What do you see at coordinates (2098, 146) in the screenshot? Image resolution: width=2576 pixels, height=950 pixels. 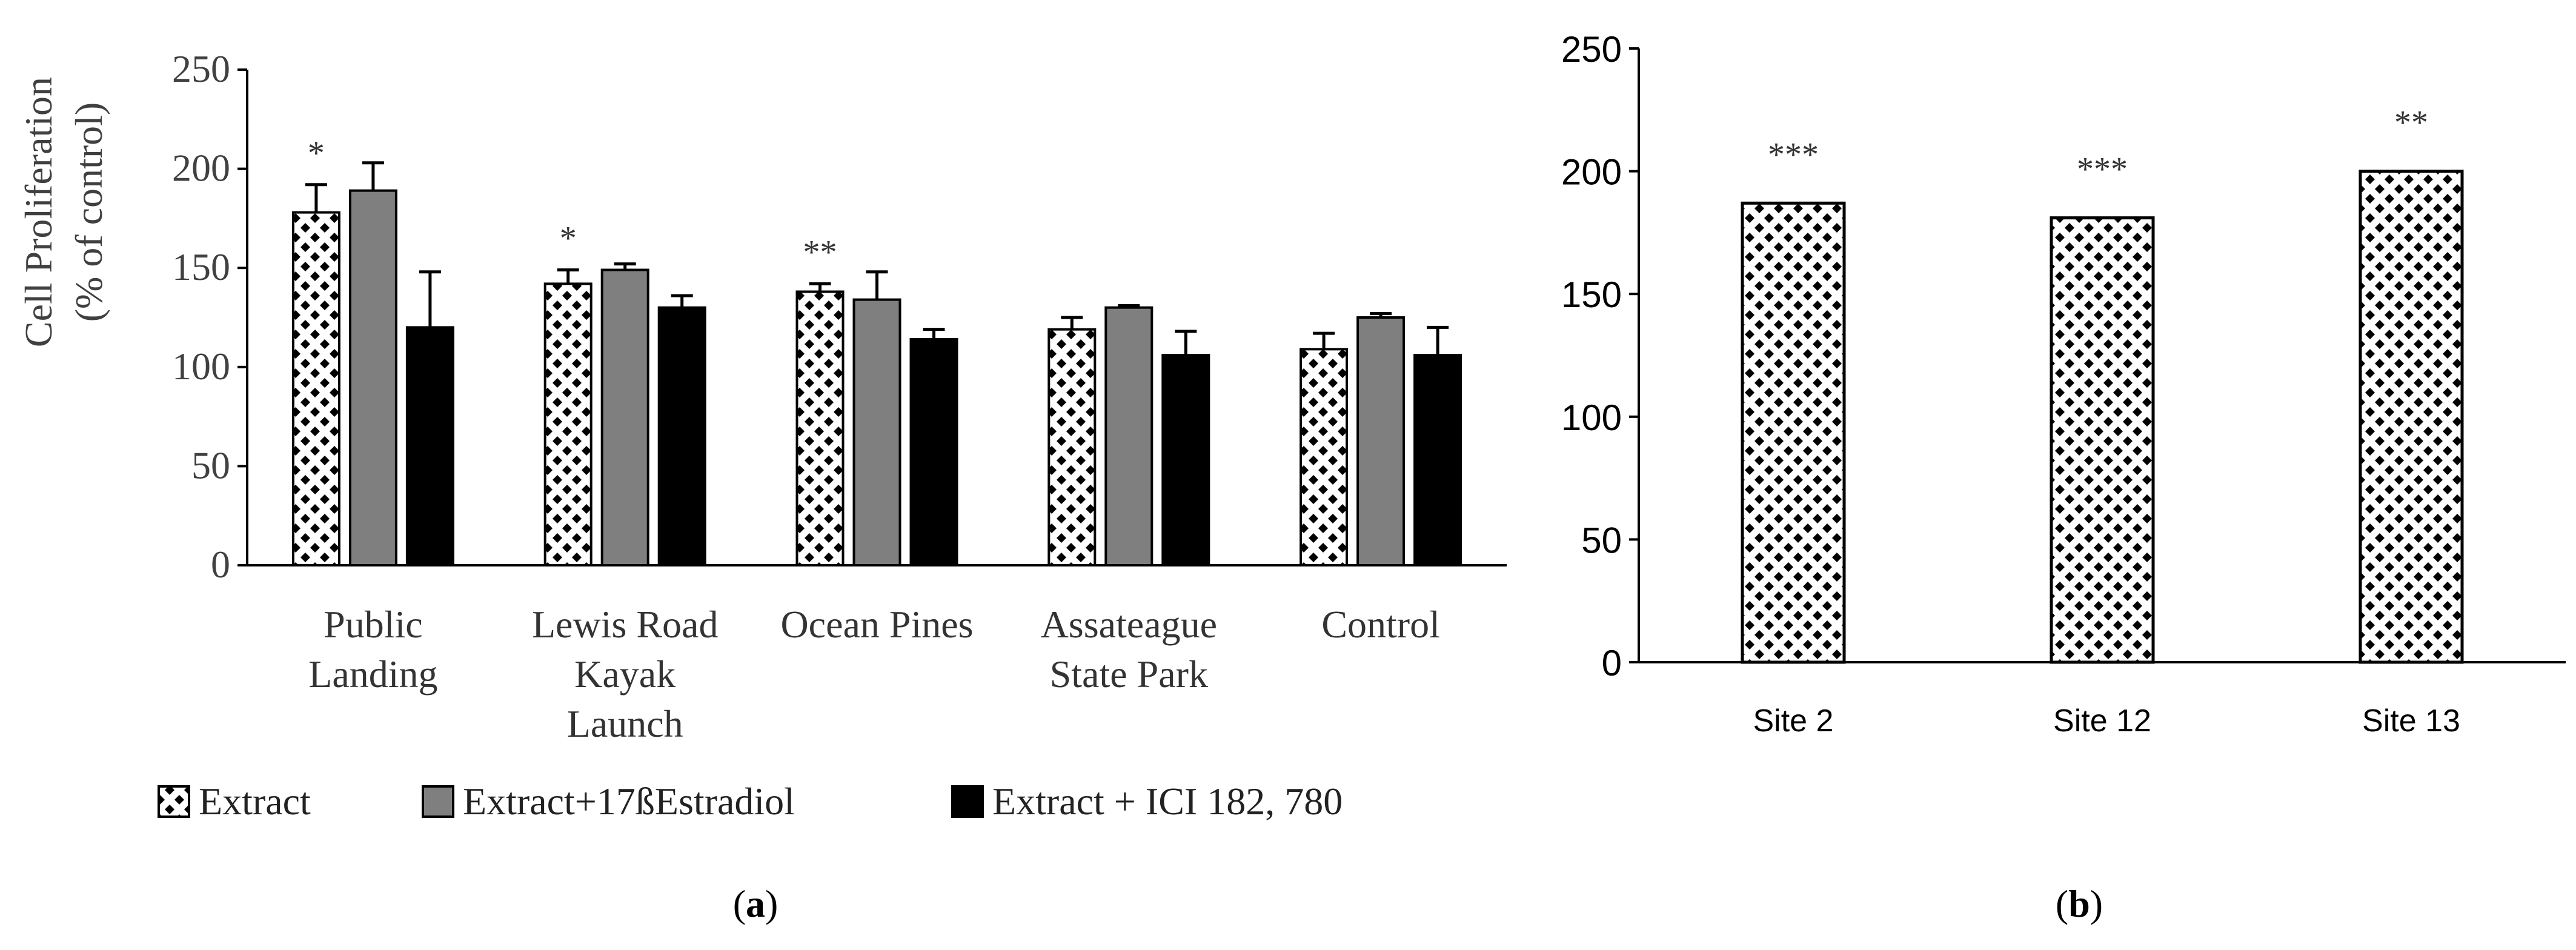 I see `significance-markers: *** *****` at bounding box center [2098, 146].